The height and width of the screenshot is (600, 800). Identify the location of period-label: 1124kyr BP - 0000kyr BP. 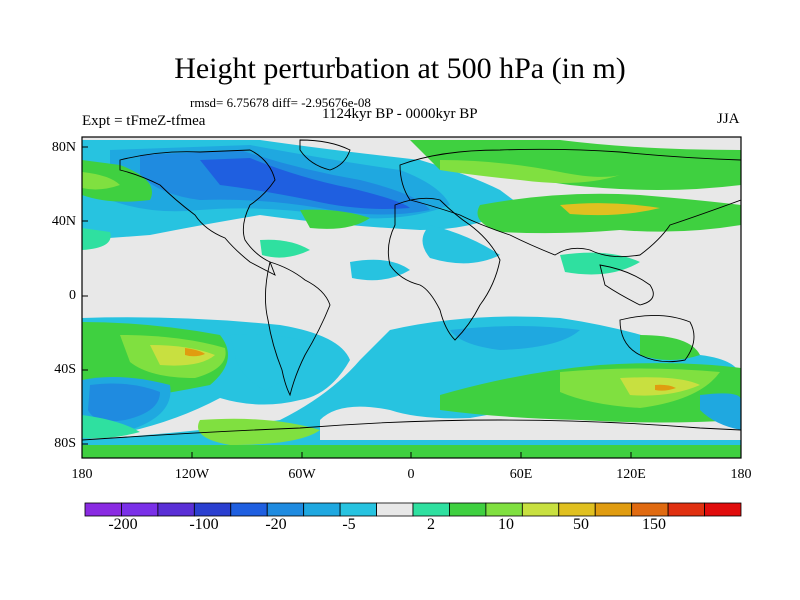
(400, 114).